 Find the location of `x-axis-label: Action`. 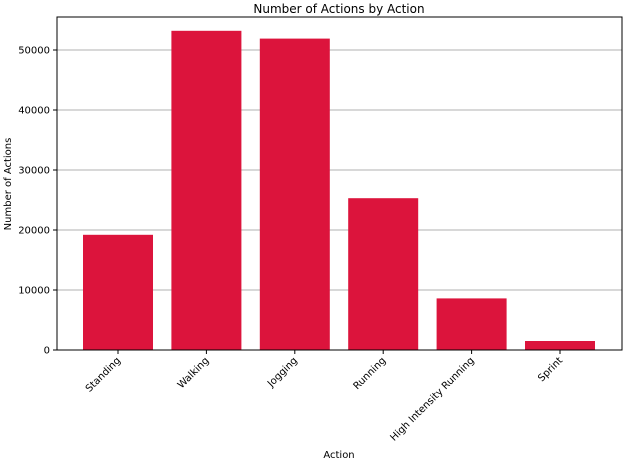

x-axis-label: Action is located at coordinates (338, 455).